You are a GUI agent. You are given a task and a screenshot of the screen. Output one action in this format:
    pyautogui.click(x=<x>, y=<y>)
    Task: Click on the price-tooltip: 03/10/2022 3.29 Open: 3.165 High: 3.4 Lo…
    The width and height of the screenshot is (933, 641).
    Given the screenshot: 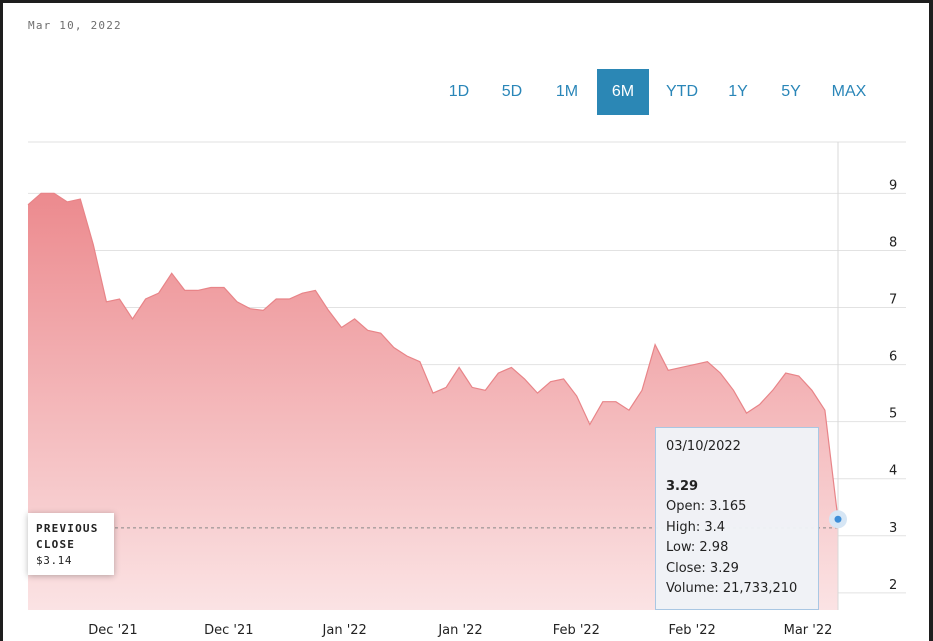 What is the action you would take?
    pyautogui.click(x=737, y=518)
    